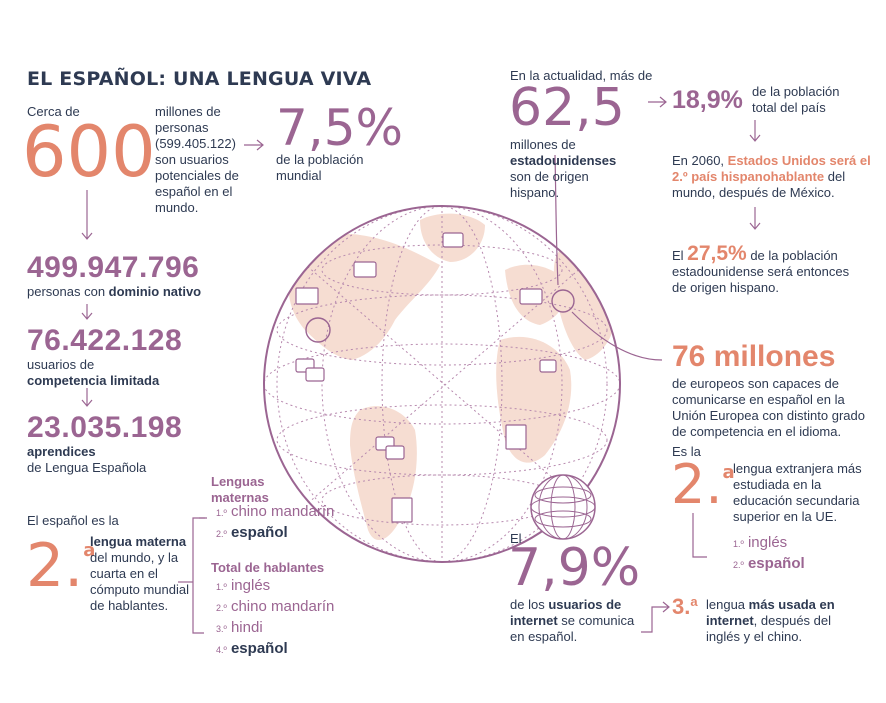 The image size is (886, 703). What do you see at coordinates (516, 538) in the screenshot?
I see `internet-intro: El` at bounding box center [516, 538].